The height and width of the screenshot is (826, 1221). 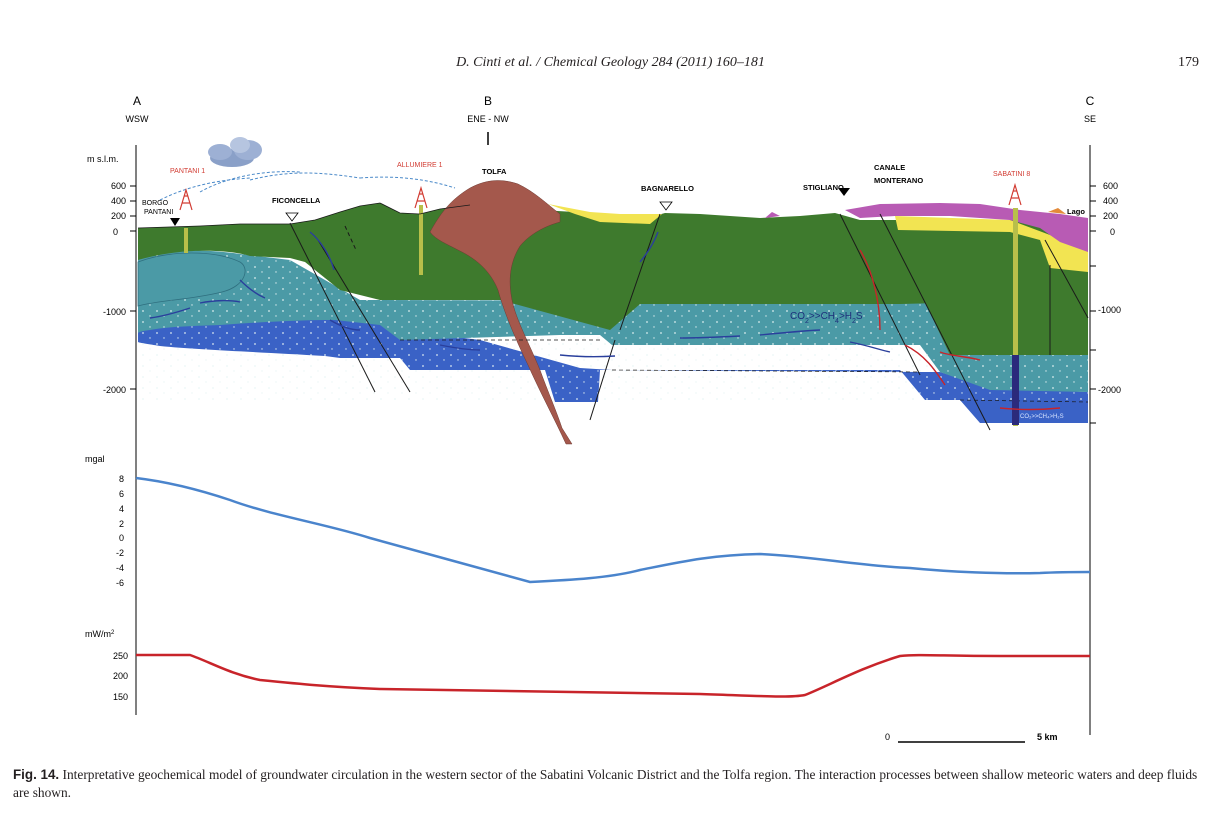 I want to click on elevation-unit: m s.l.m., so click(x=103, y=159).